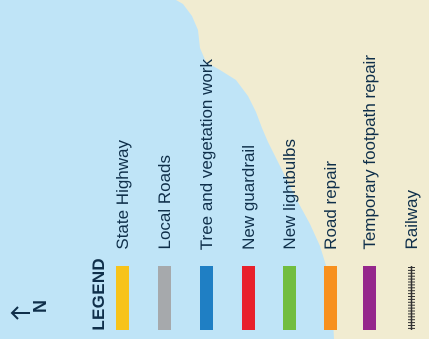 The height and width of the screenshot is (339, 429). What do you see at coordinates (289, 194) in the screenshot?
I see `legend-item-label: New lightbulbs` at bounding box center [289, 194].